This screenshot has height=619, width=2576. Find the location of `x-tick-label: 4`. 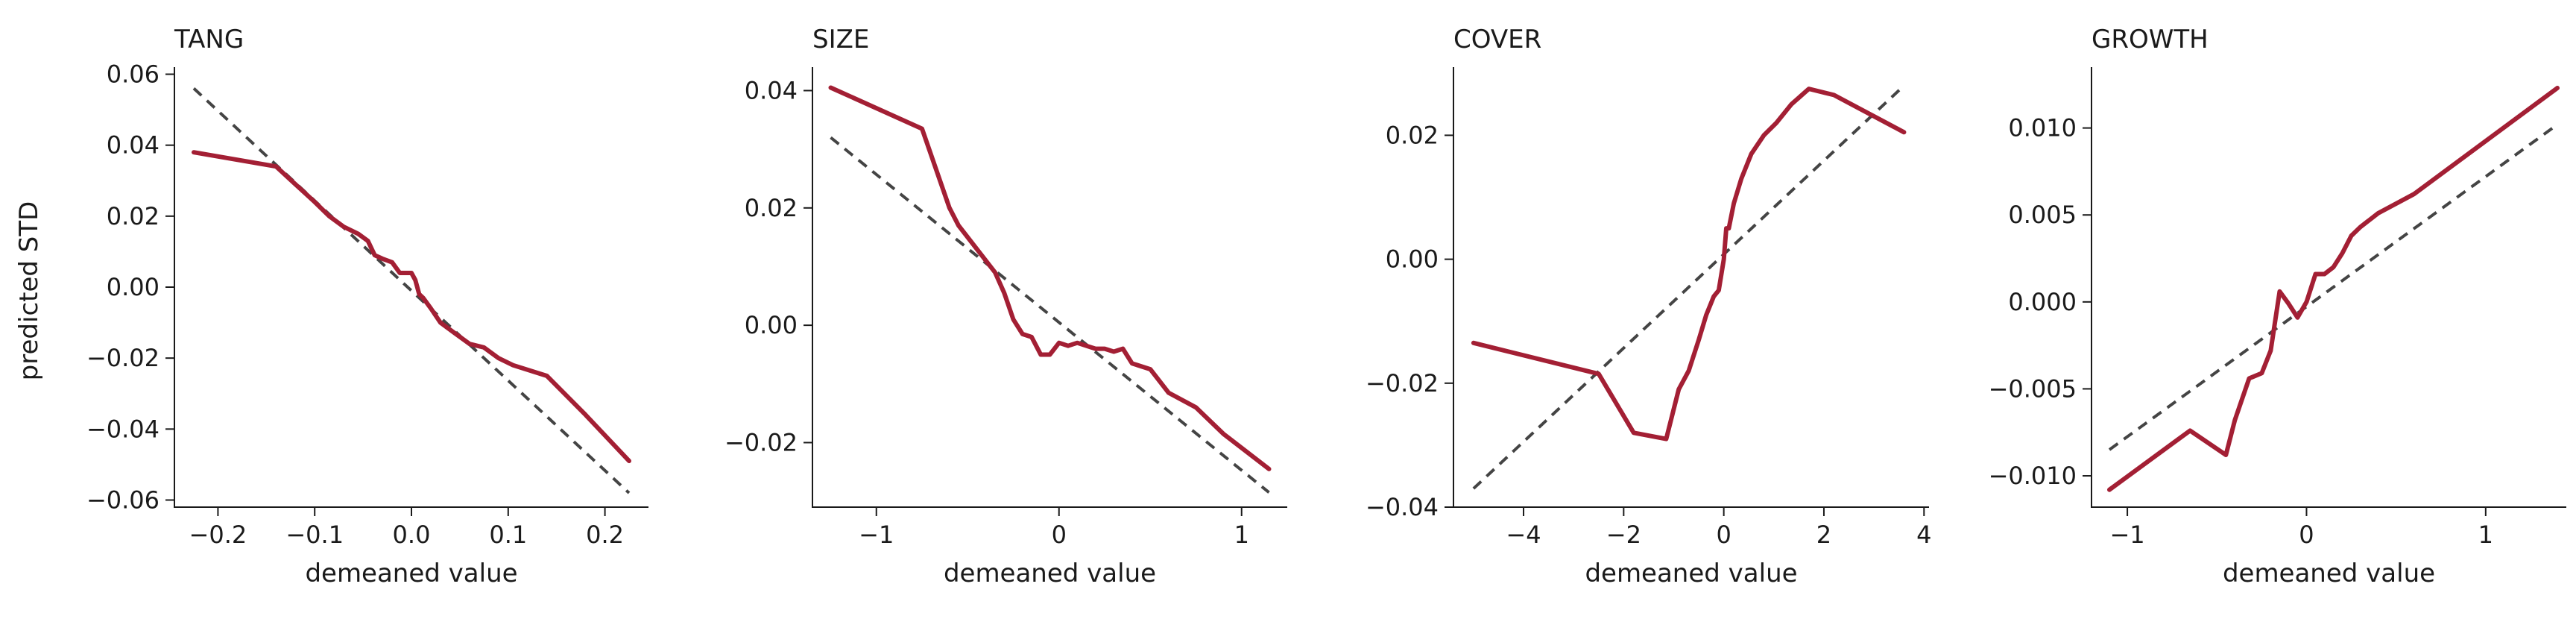

x-tick-label: 4 is located at coordinates (1923, 535).